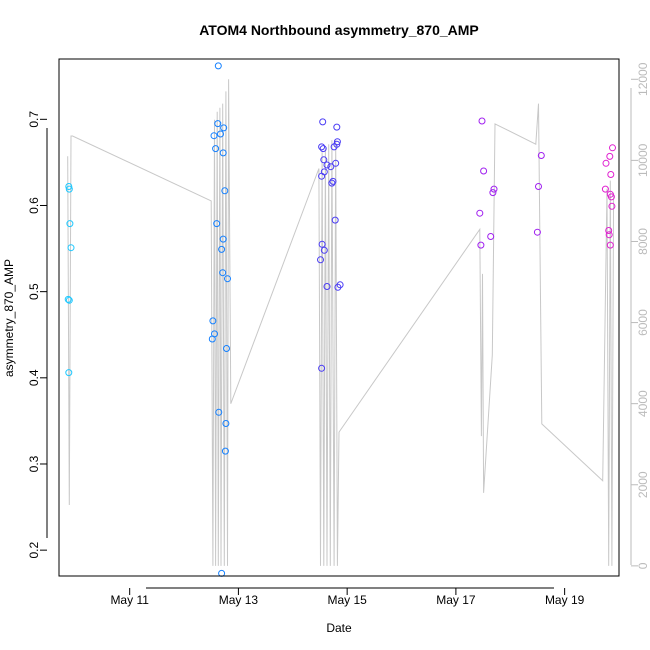 The height and width of the screenshot is (650, 650). What do you see at coordinates (34, 377) in the screenshot?
I see `y-tick-label: 0.4` at bounding box center [34, 377].